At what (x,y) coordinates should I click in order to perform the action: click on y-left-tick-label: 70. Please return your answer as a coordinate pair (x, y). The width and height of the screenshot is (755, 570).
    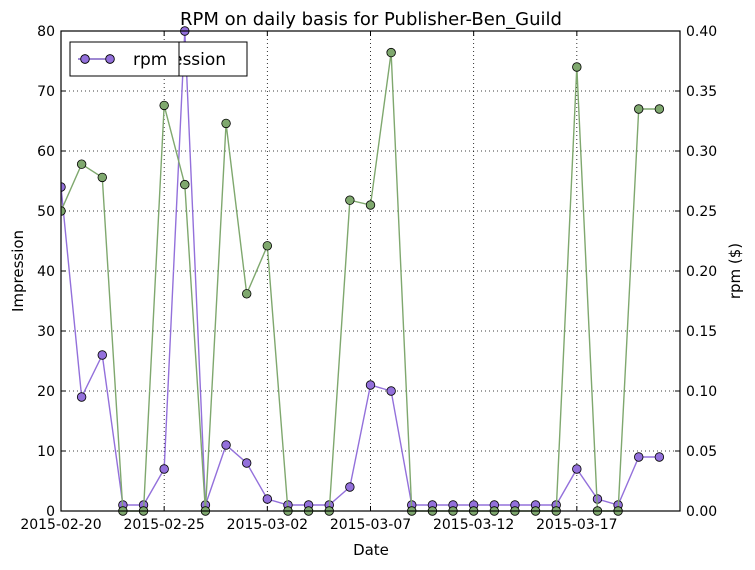
    Looking at the image, I should click on (46, 92).